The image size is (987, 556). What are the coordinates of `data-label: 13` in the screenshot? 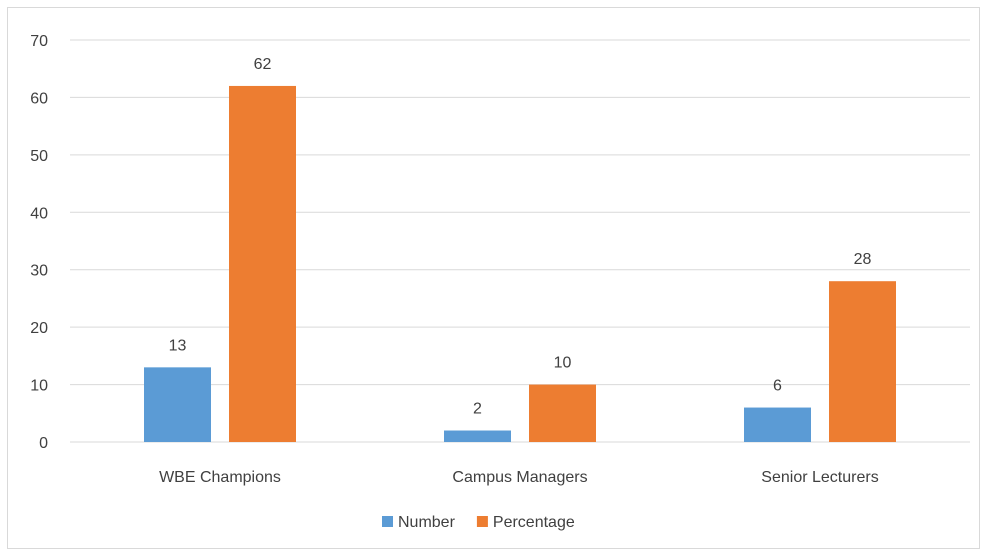 It's located at (178, 345).